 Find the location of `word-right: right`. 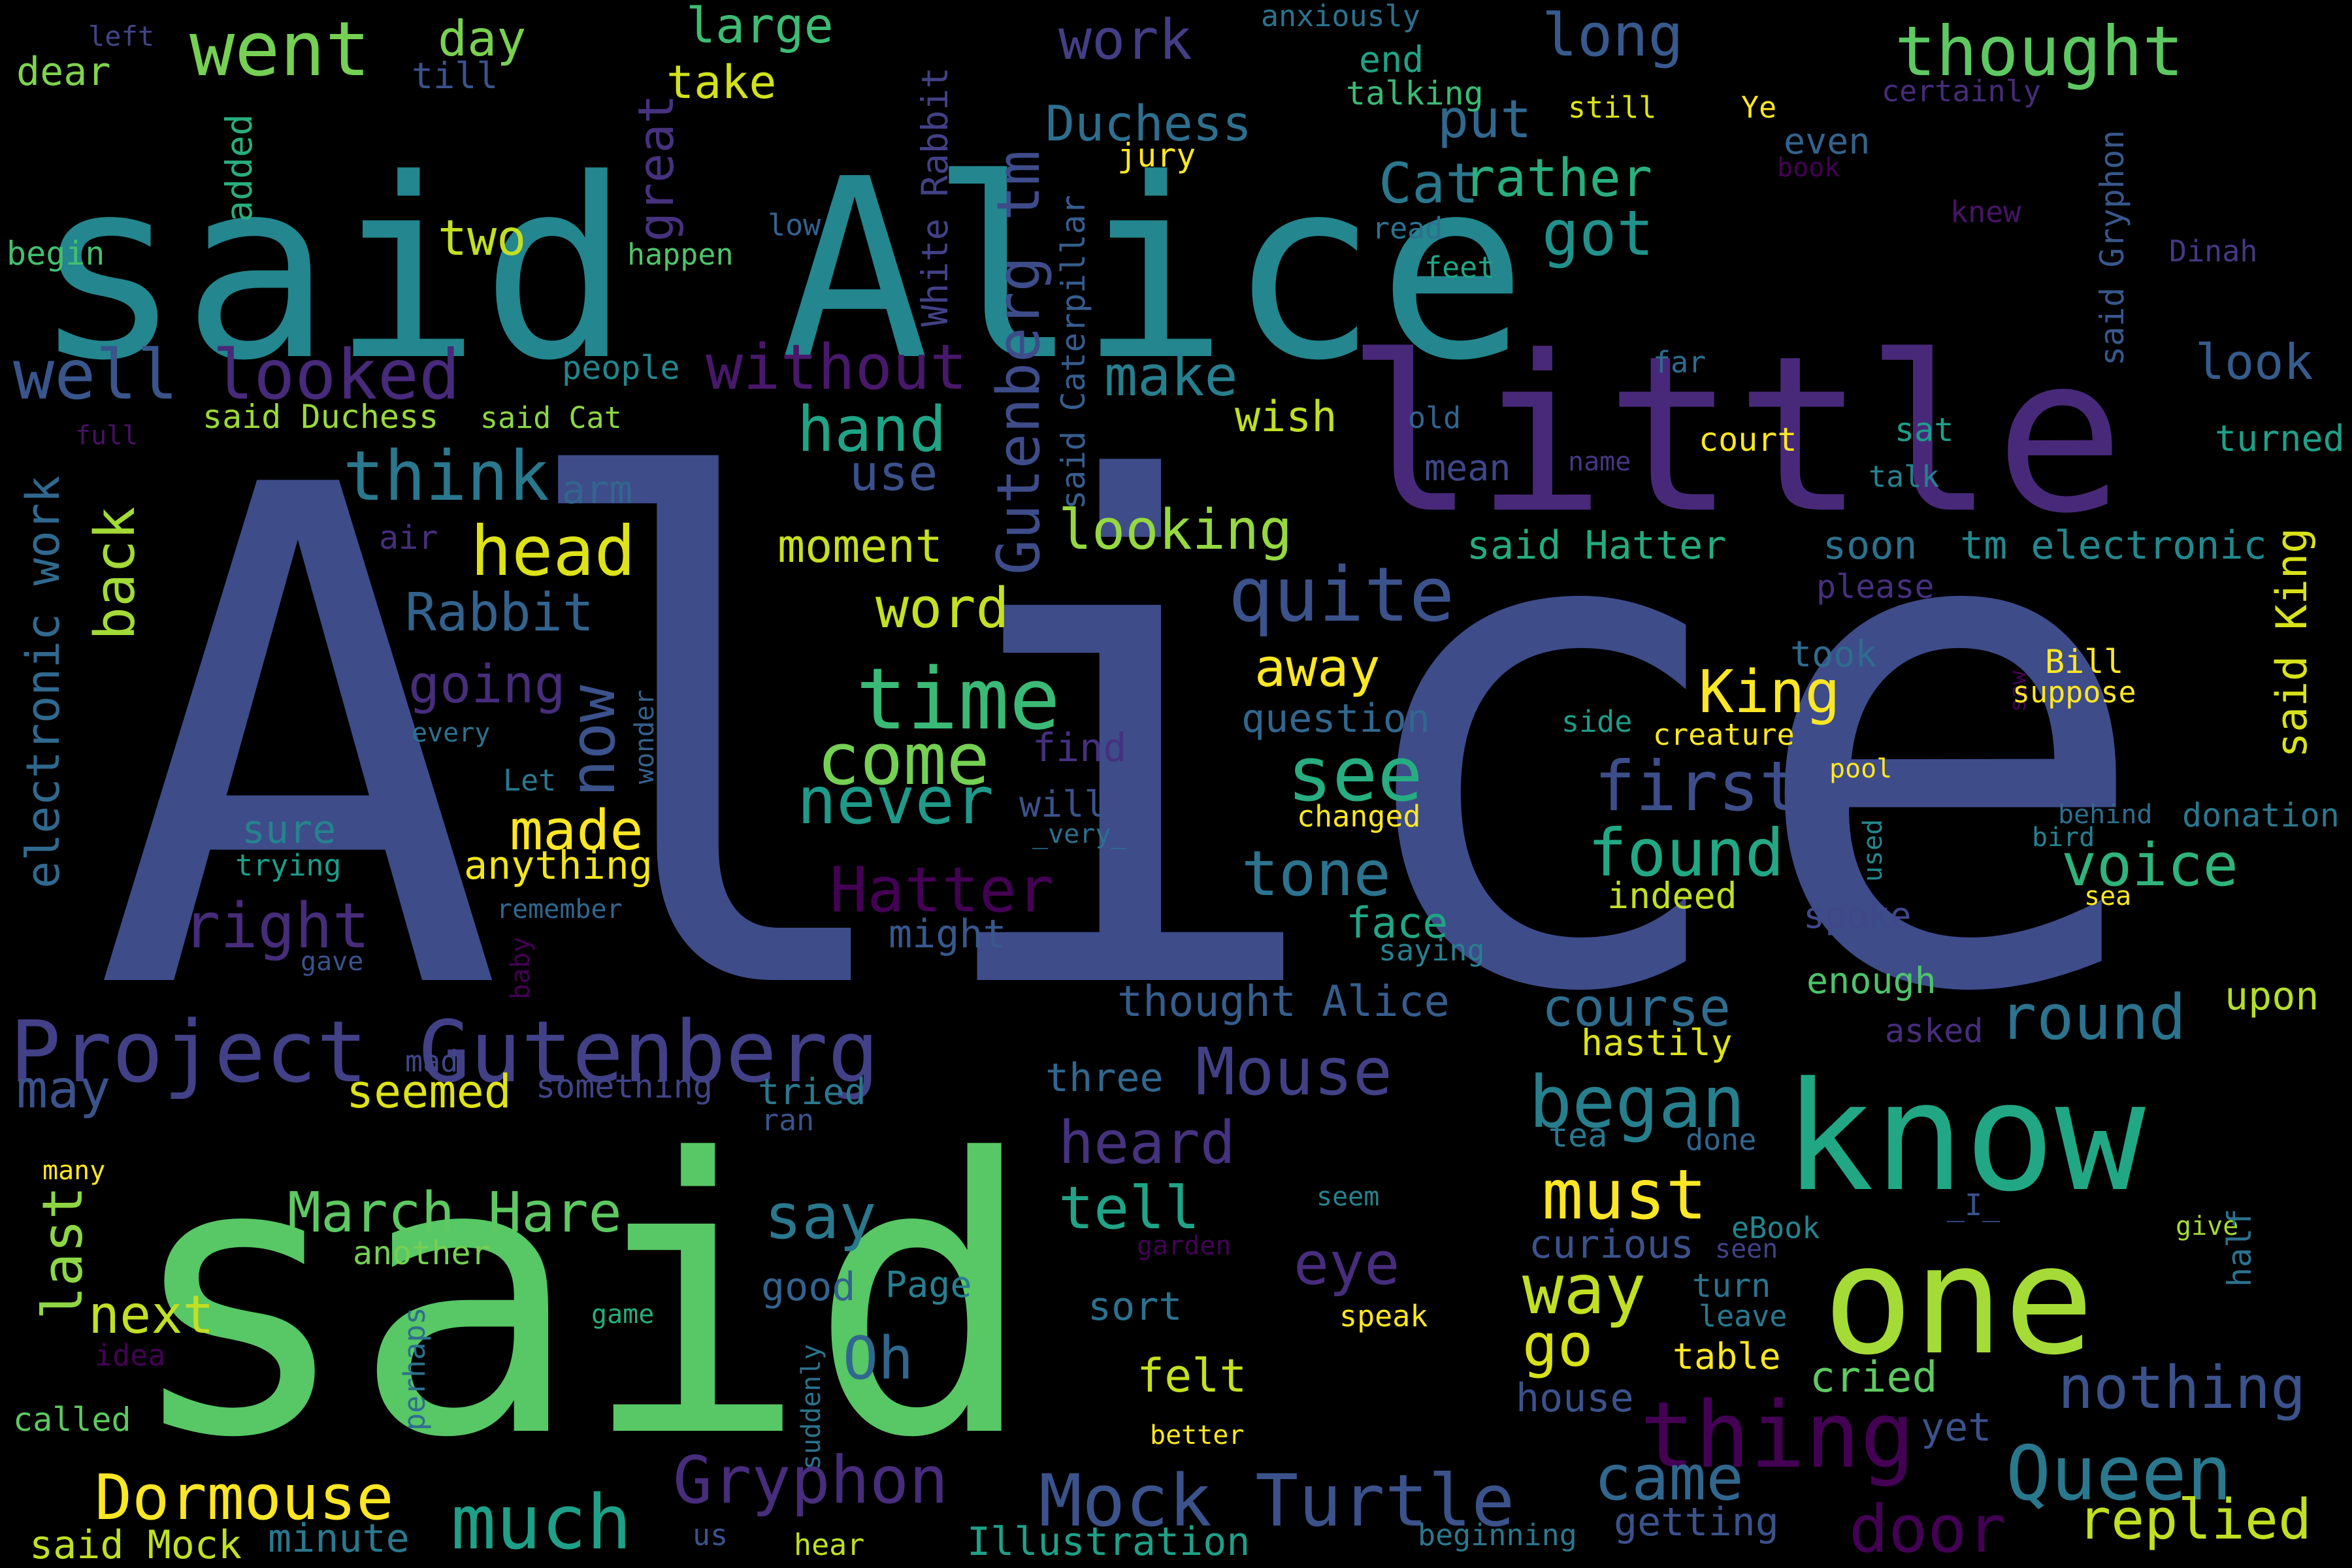

word-right: right is located at coordinates (276, 926).